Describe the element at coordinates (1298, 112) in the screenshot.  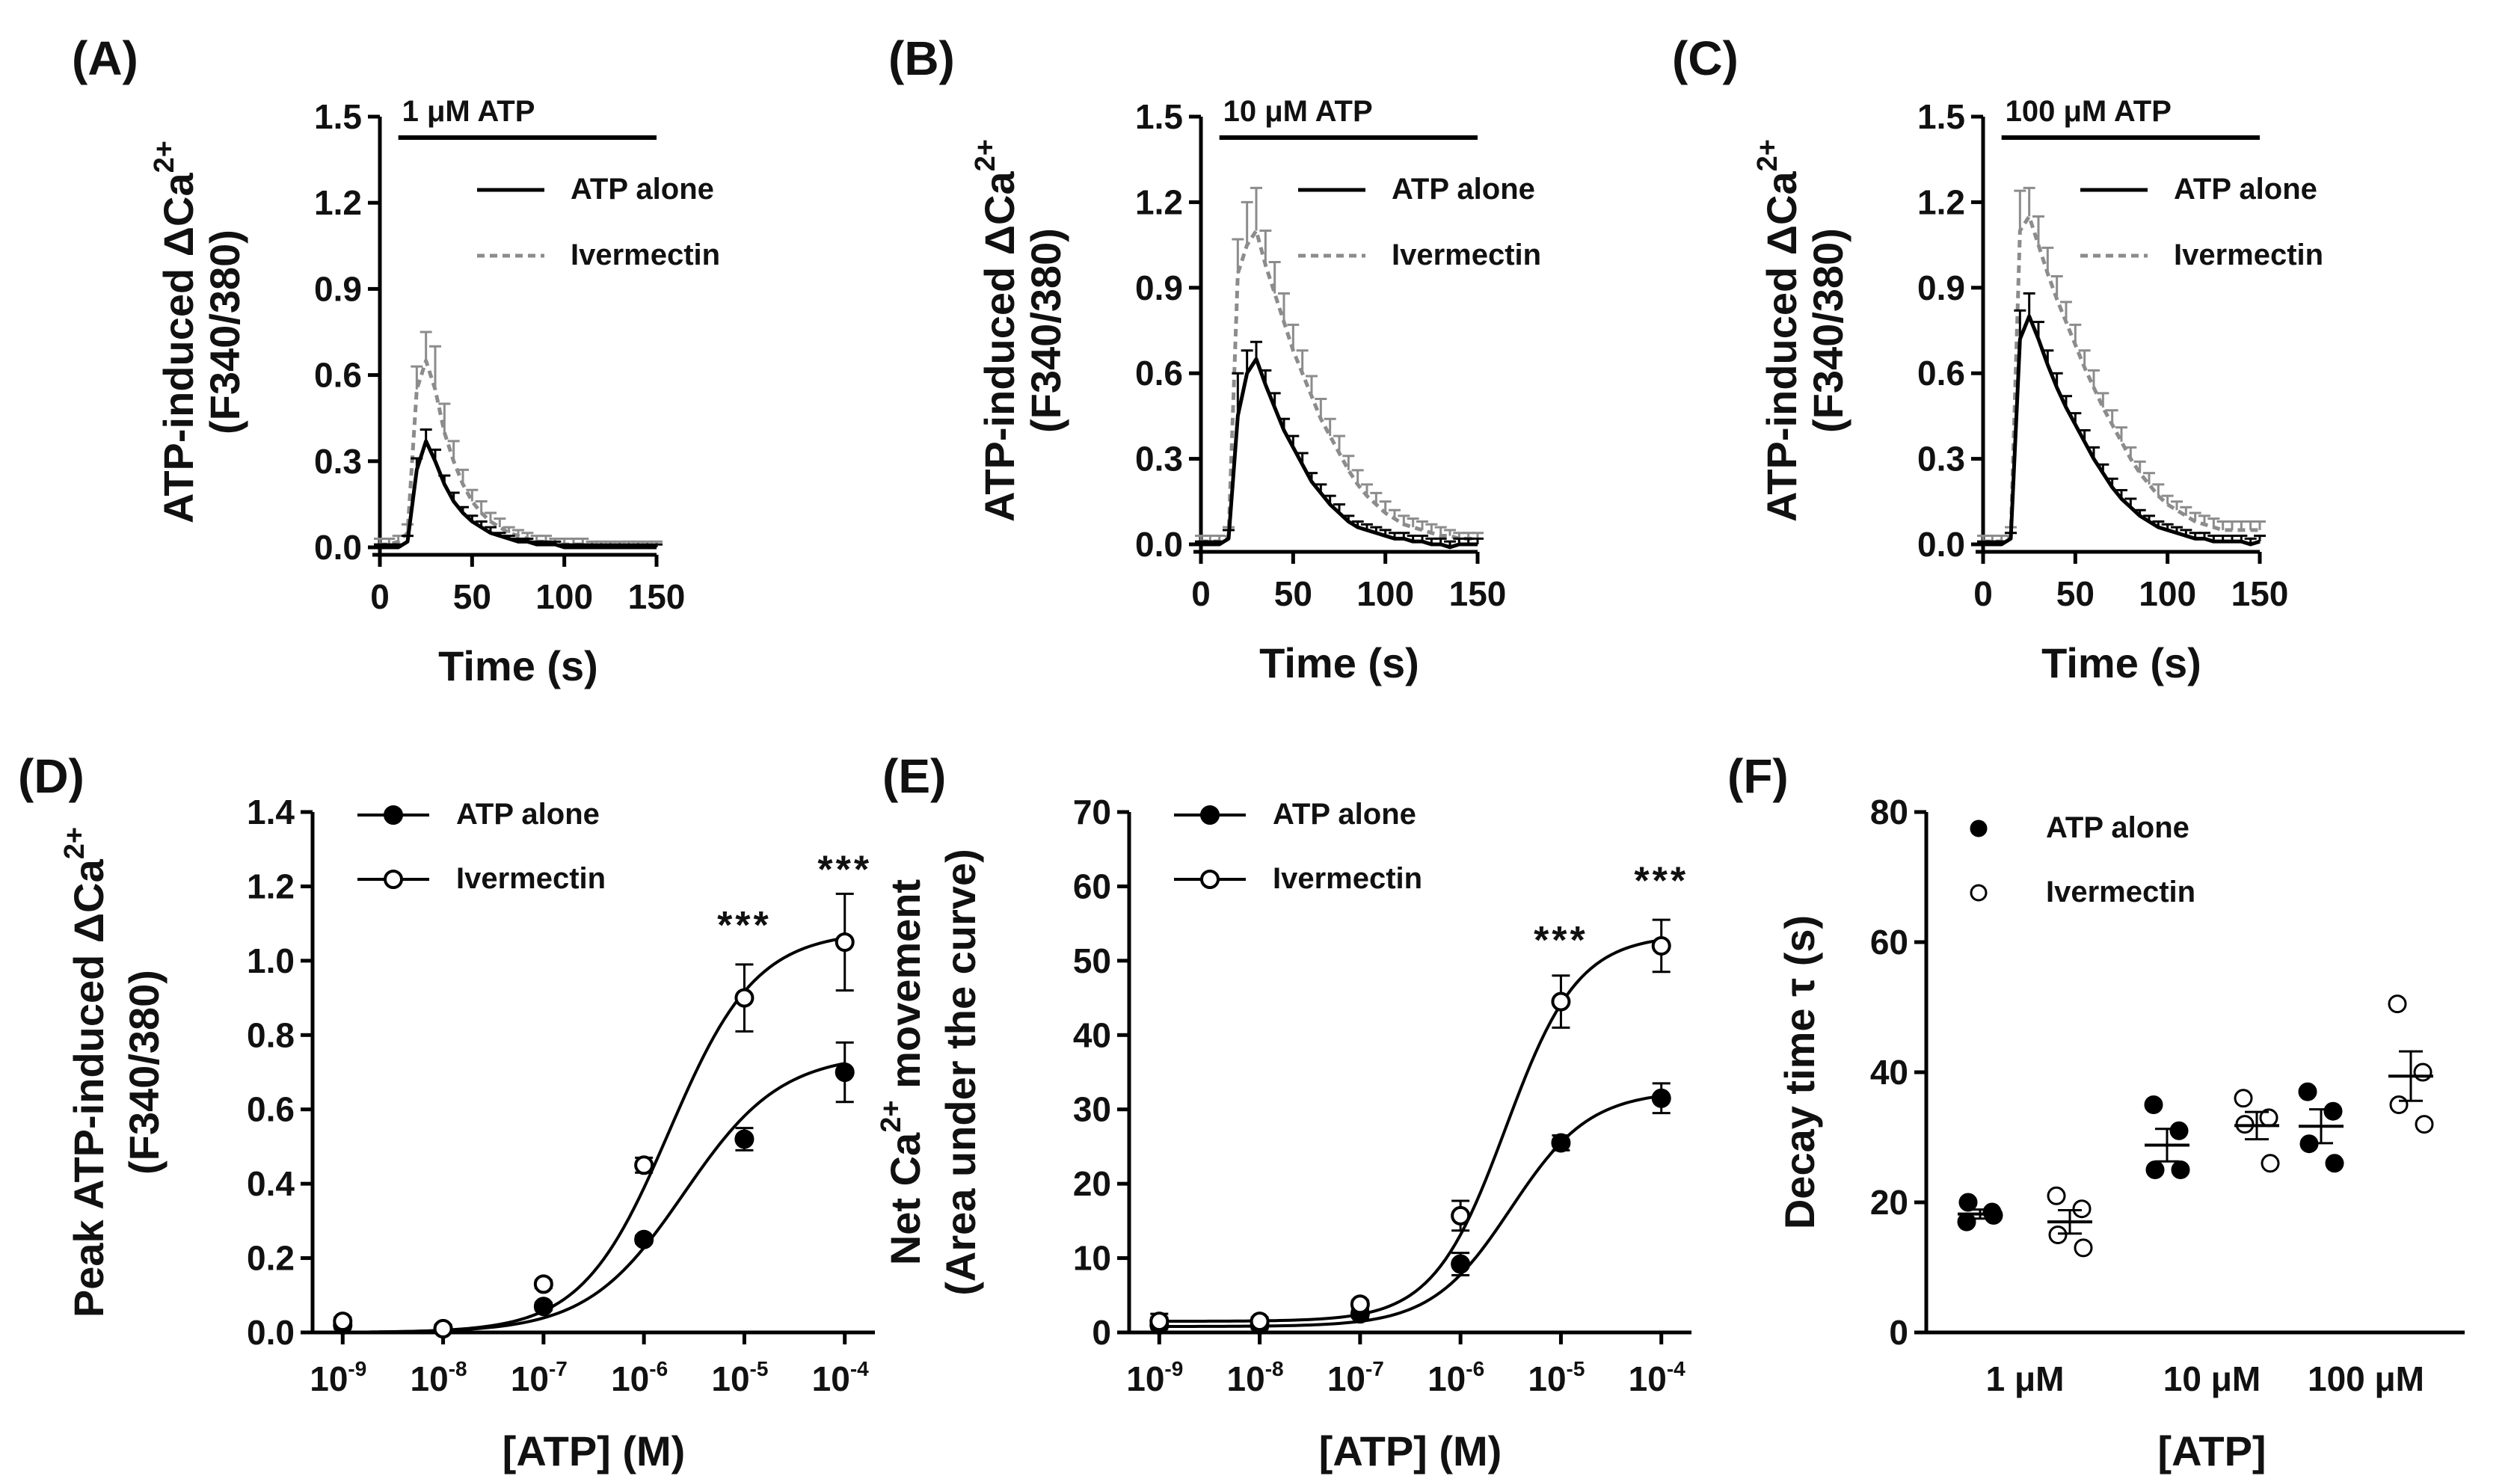
I see `atp-bar-label: 10 μM ATP` at that location.